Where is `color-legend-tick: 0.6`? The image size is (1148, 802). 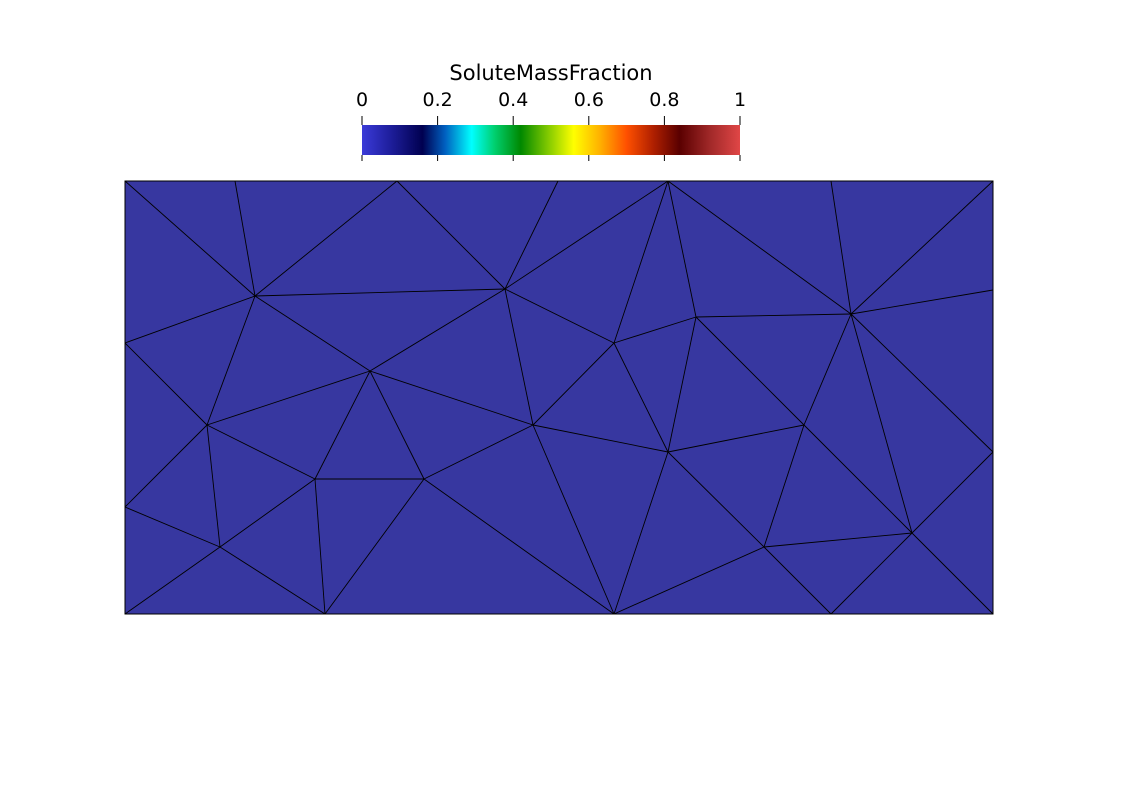 color-legend-tick: 0.6 is located at coordinates (589, 125).